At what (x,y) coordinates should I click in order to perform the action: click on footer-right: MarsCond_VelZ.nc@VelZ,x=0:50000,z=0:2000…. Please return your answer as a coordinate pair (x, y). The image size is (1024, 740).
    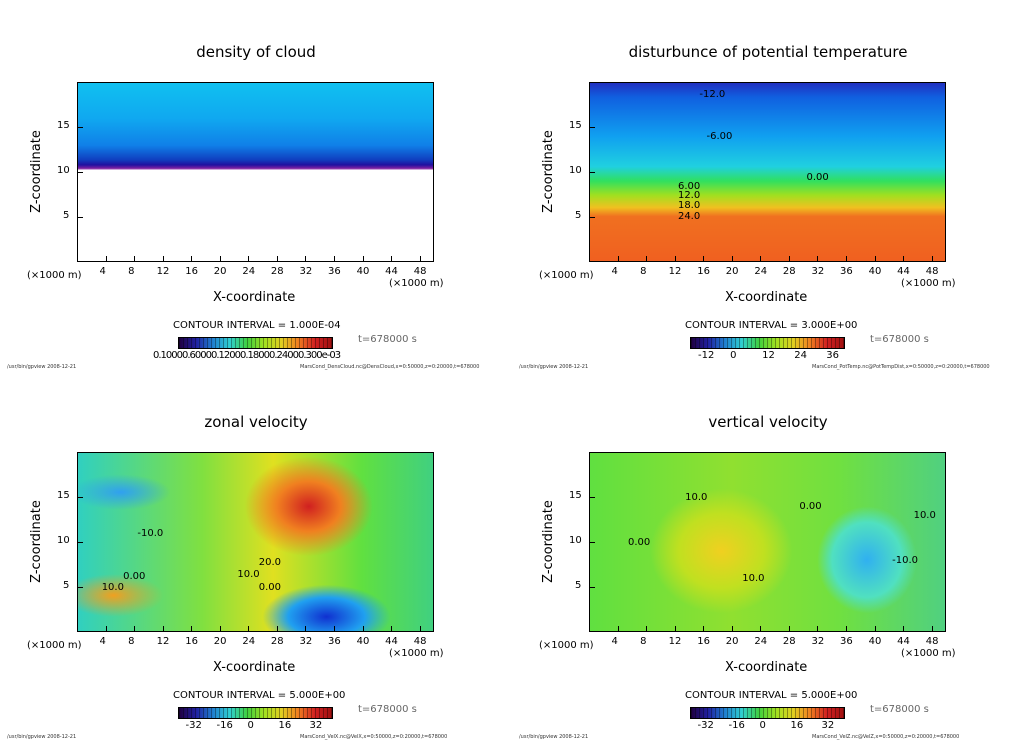
    Looking at the image, I should click on (886, 737).